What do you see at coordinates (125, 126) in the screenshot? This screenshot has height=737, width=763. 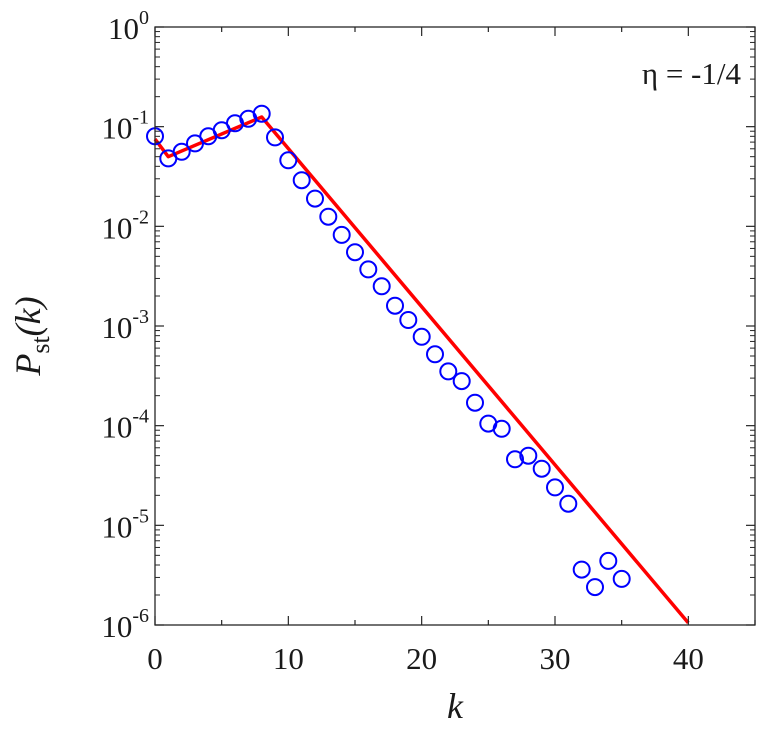 I see `y-tick-label: 10⁻¹` at bounding box center [125, 126].